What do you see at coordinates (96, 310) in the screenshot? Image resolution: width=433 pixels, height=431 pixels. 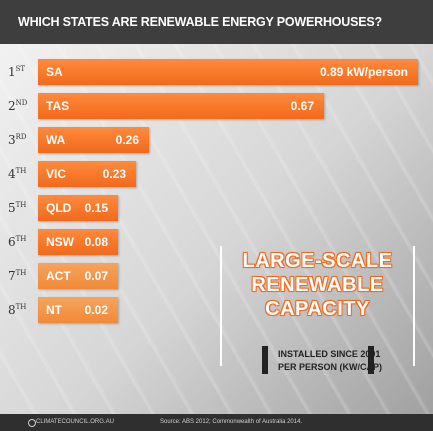 I see `bar-value-label: 0.02` at bounding box center [96, 310].